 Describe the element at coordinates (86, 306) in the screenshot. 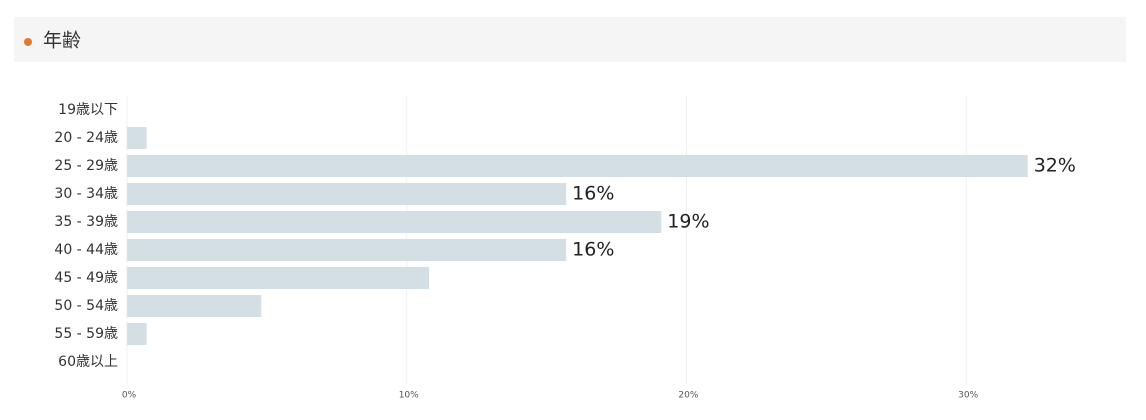

I see `y-tick-label: 50 - 54歳` at that location.